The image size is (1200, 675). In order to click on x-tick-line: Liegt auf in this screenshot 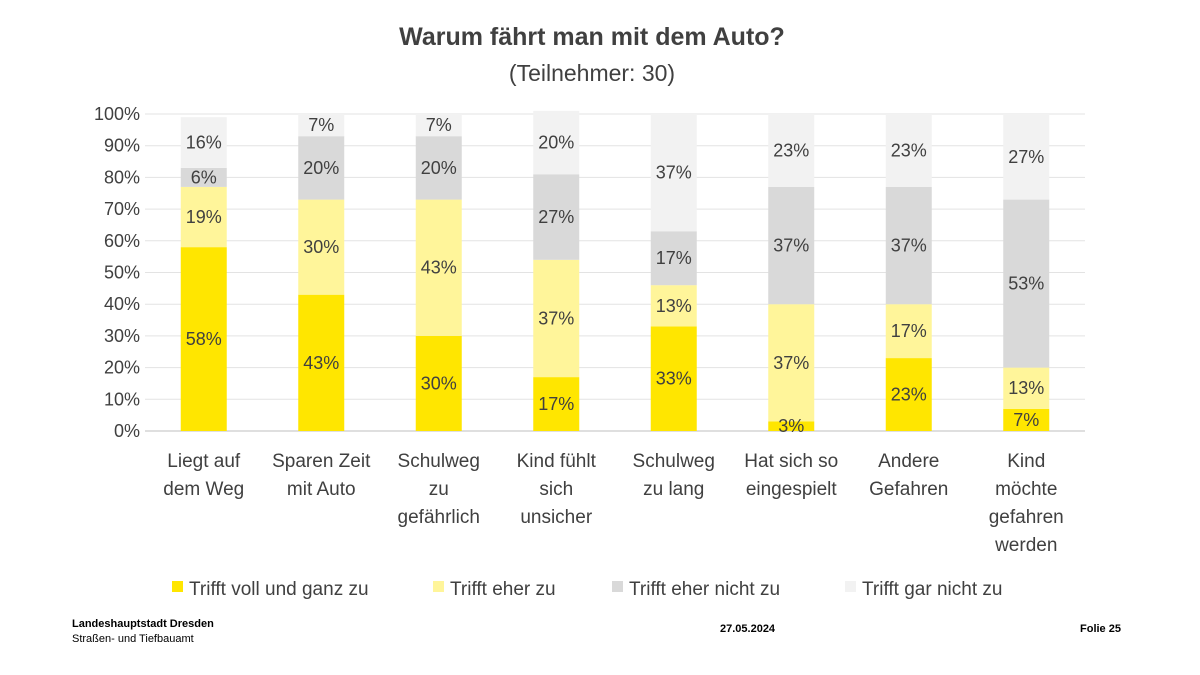, I will do `click(204, 461)`.